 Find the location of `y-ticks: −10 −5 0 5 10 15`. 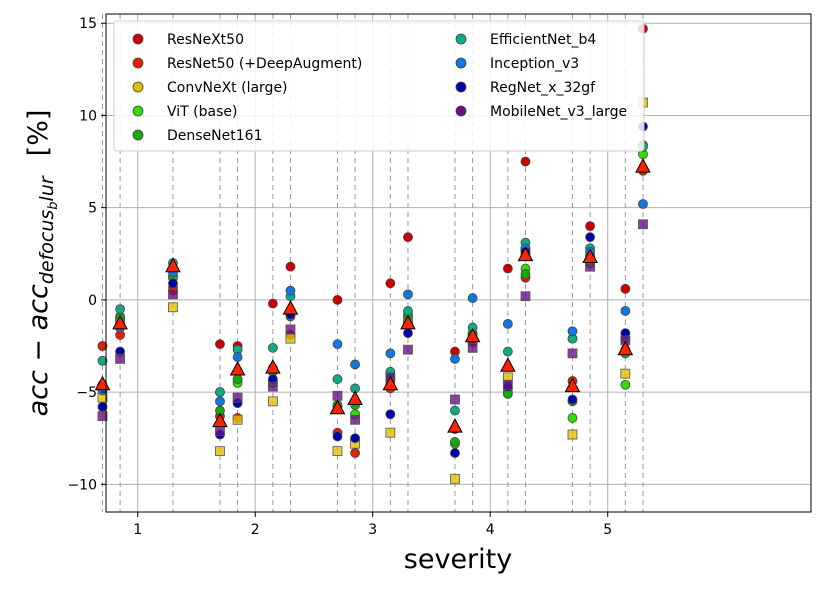

y-ticks: −10 −5 0 5 10 15 is located at coordinates (86, 254).